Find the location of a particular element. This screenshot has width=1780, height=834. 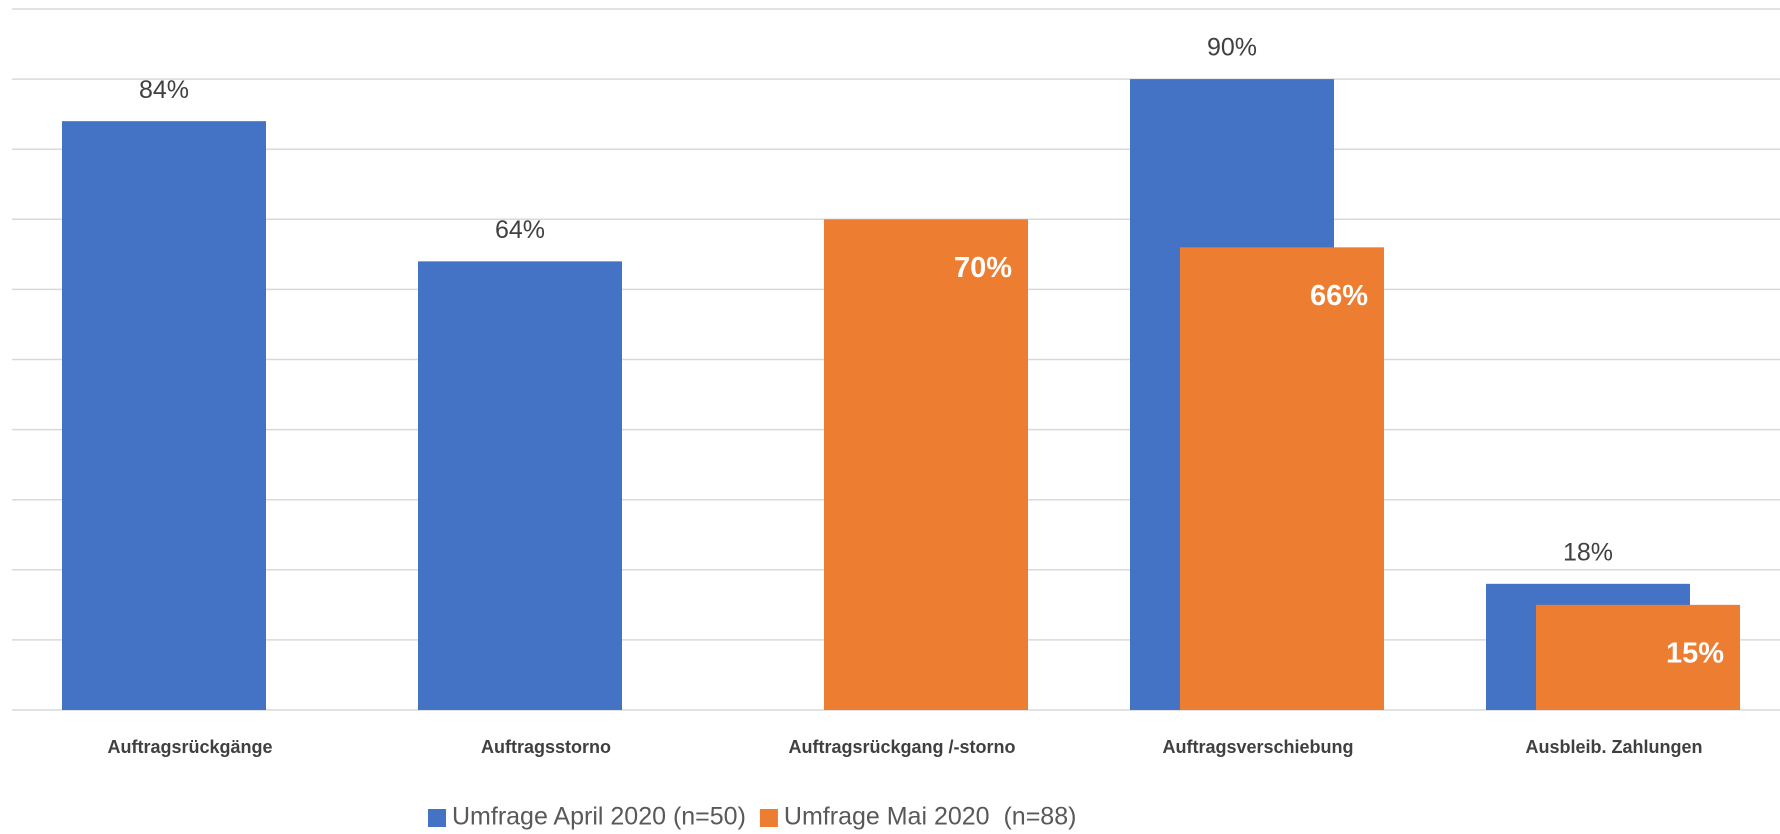

data-label: 66% is located at coordinates (1339, 296).